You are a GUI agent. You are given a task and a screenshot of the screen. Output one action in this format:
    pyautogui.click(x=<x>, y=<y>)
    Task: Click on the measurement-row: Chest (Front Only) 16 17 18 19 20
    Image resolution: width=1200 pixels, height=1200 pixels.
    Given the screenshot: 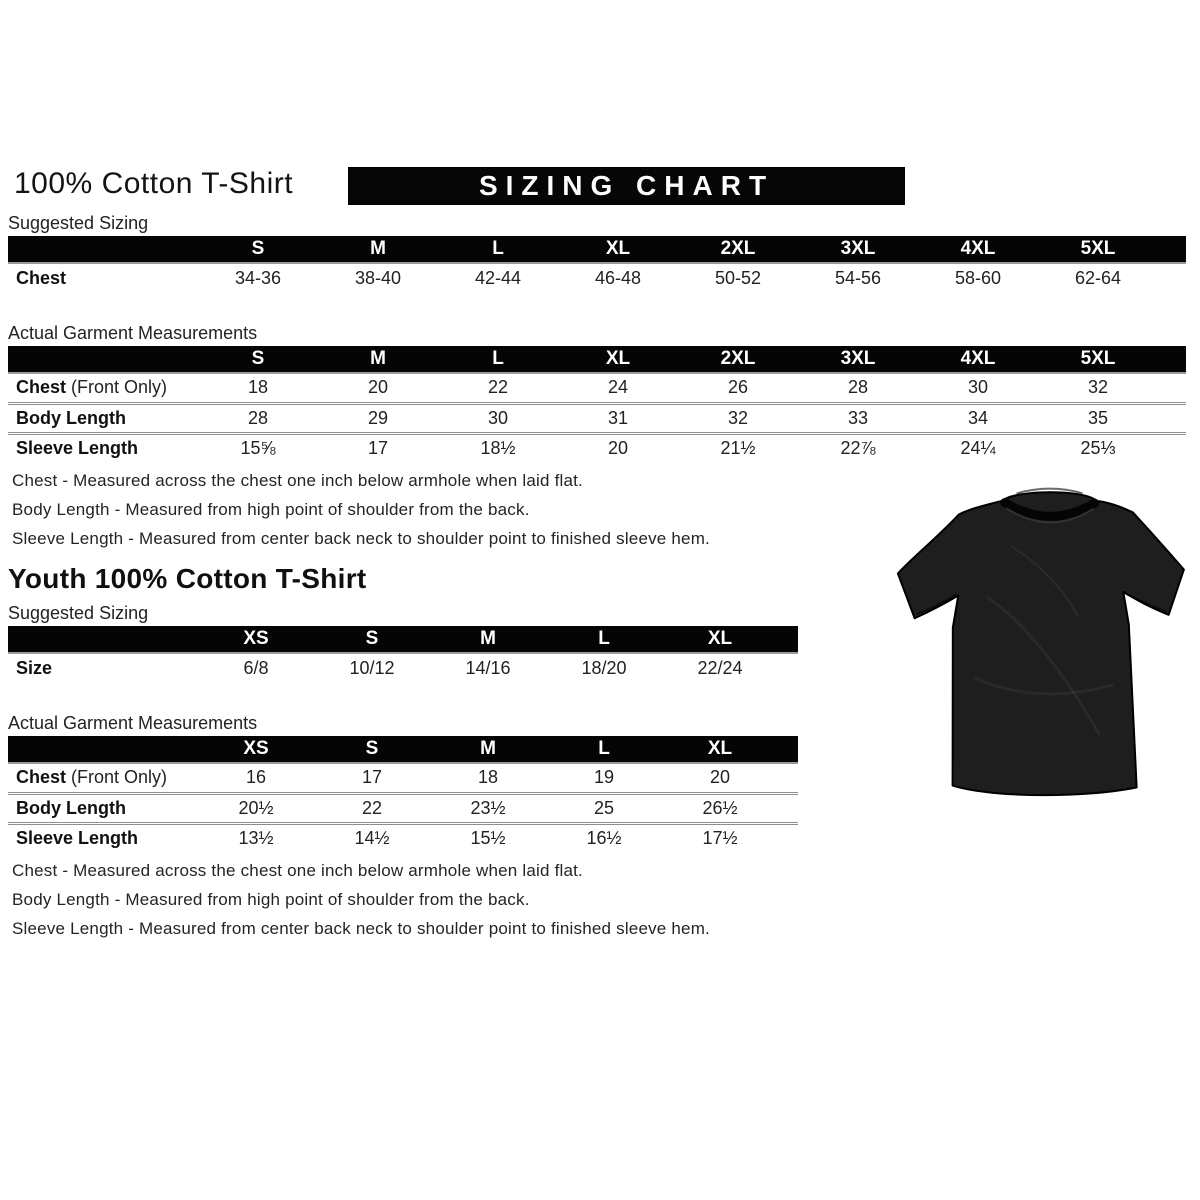 What is the action you would take?
    pyautogui.click(x=403, y=778)
    